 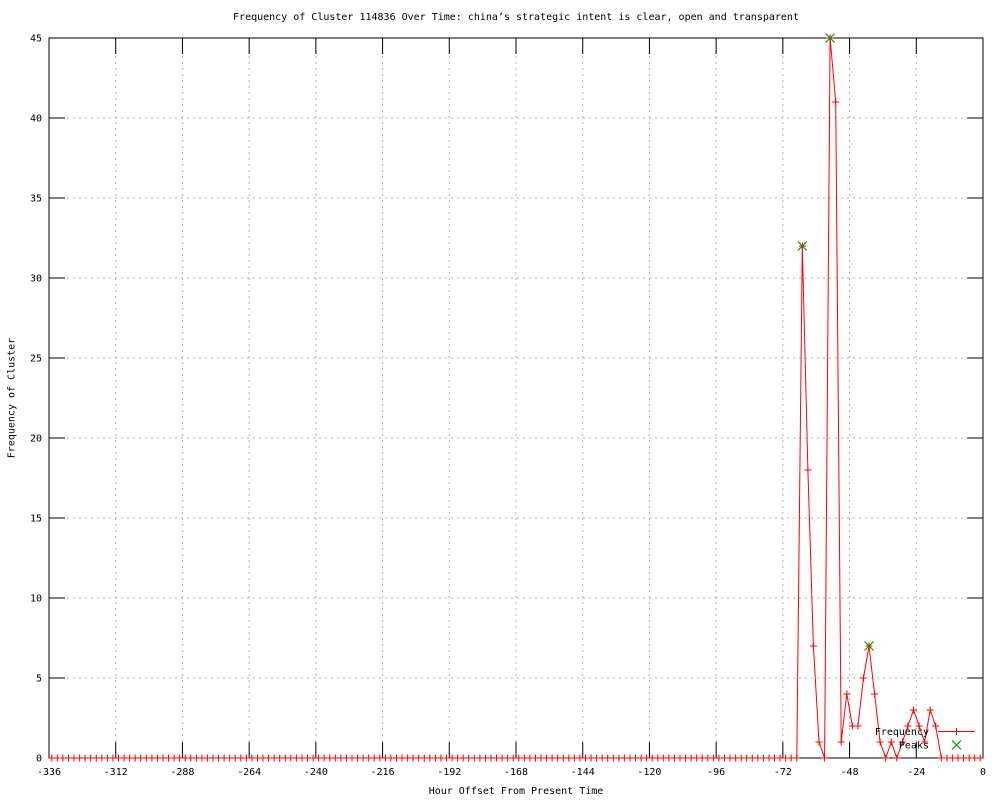 I want to click on y-tick-label: 30, so click(x=36, y=279).